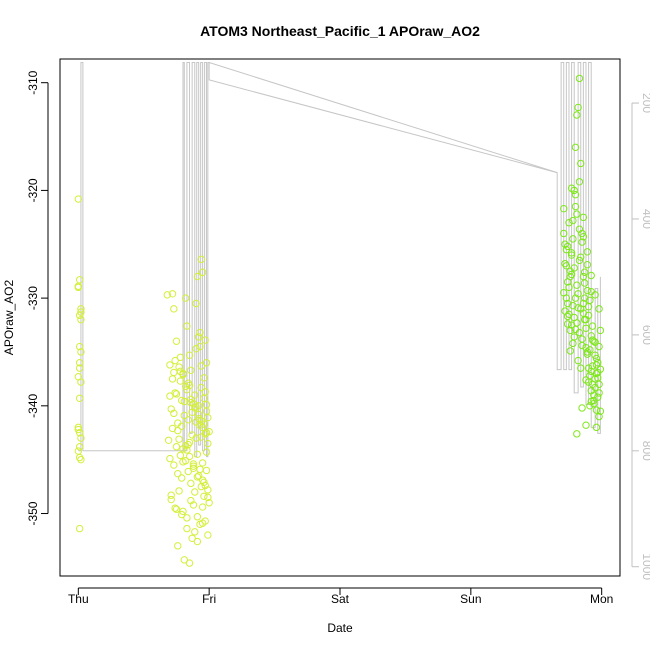 The image size is (650, 655). I want to click on y-tick-label: -350, so click(33, 513).